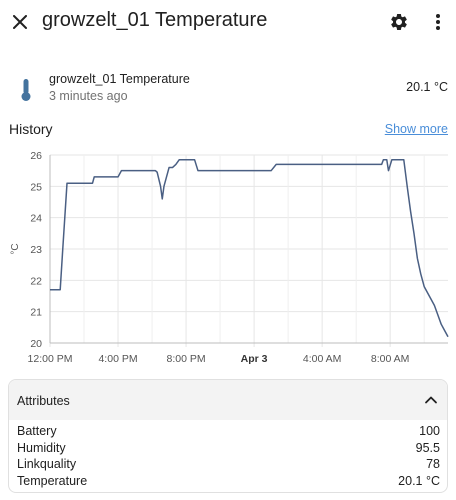 This screenshot has height=500, width=456. I want to click on attribute-value: 20.1 °C, so click(419, 480).